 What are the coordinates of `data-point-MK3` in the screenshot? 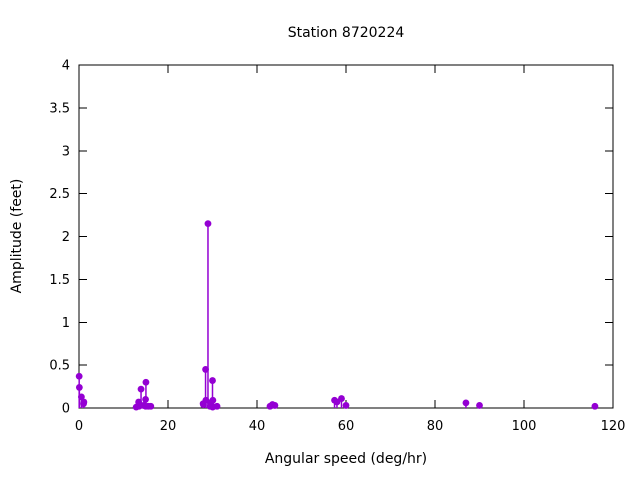 It's located at (275, 405).